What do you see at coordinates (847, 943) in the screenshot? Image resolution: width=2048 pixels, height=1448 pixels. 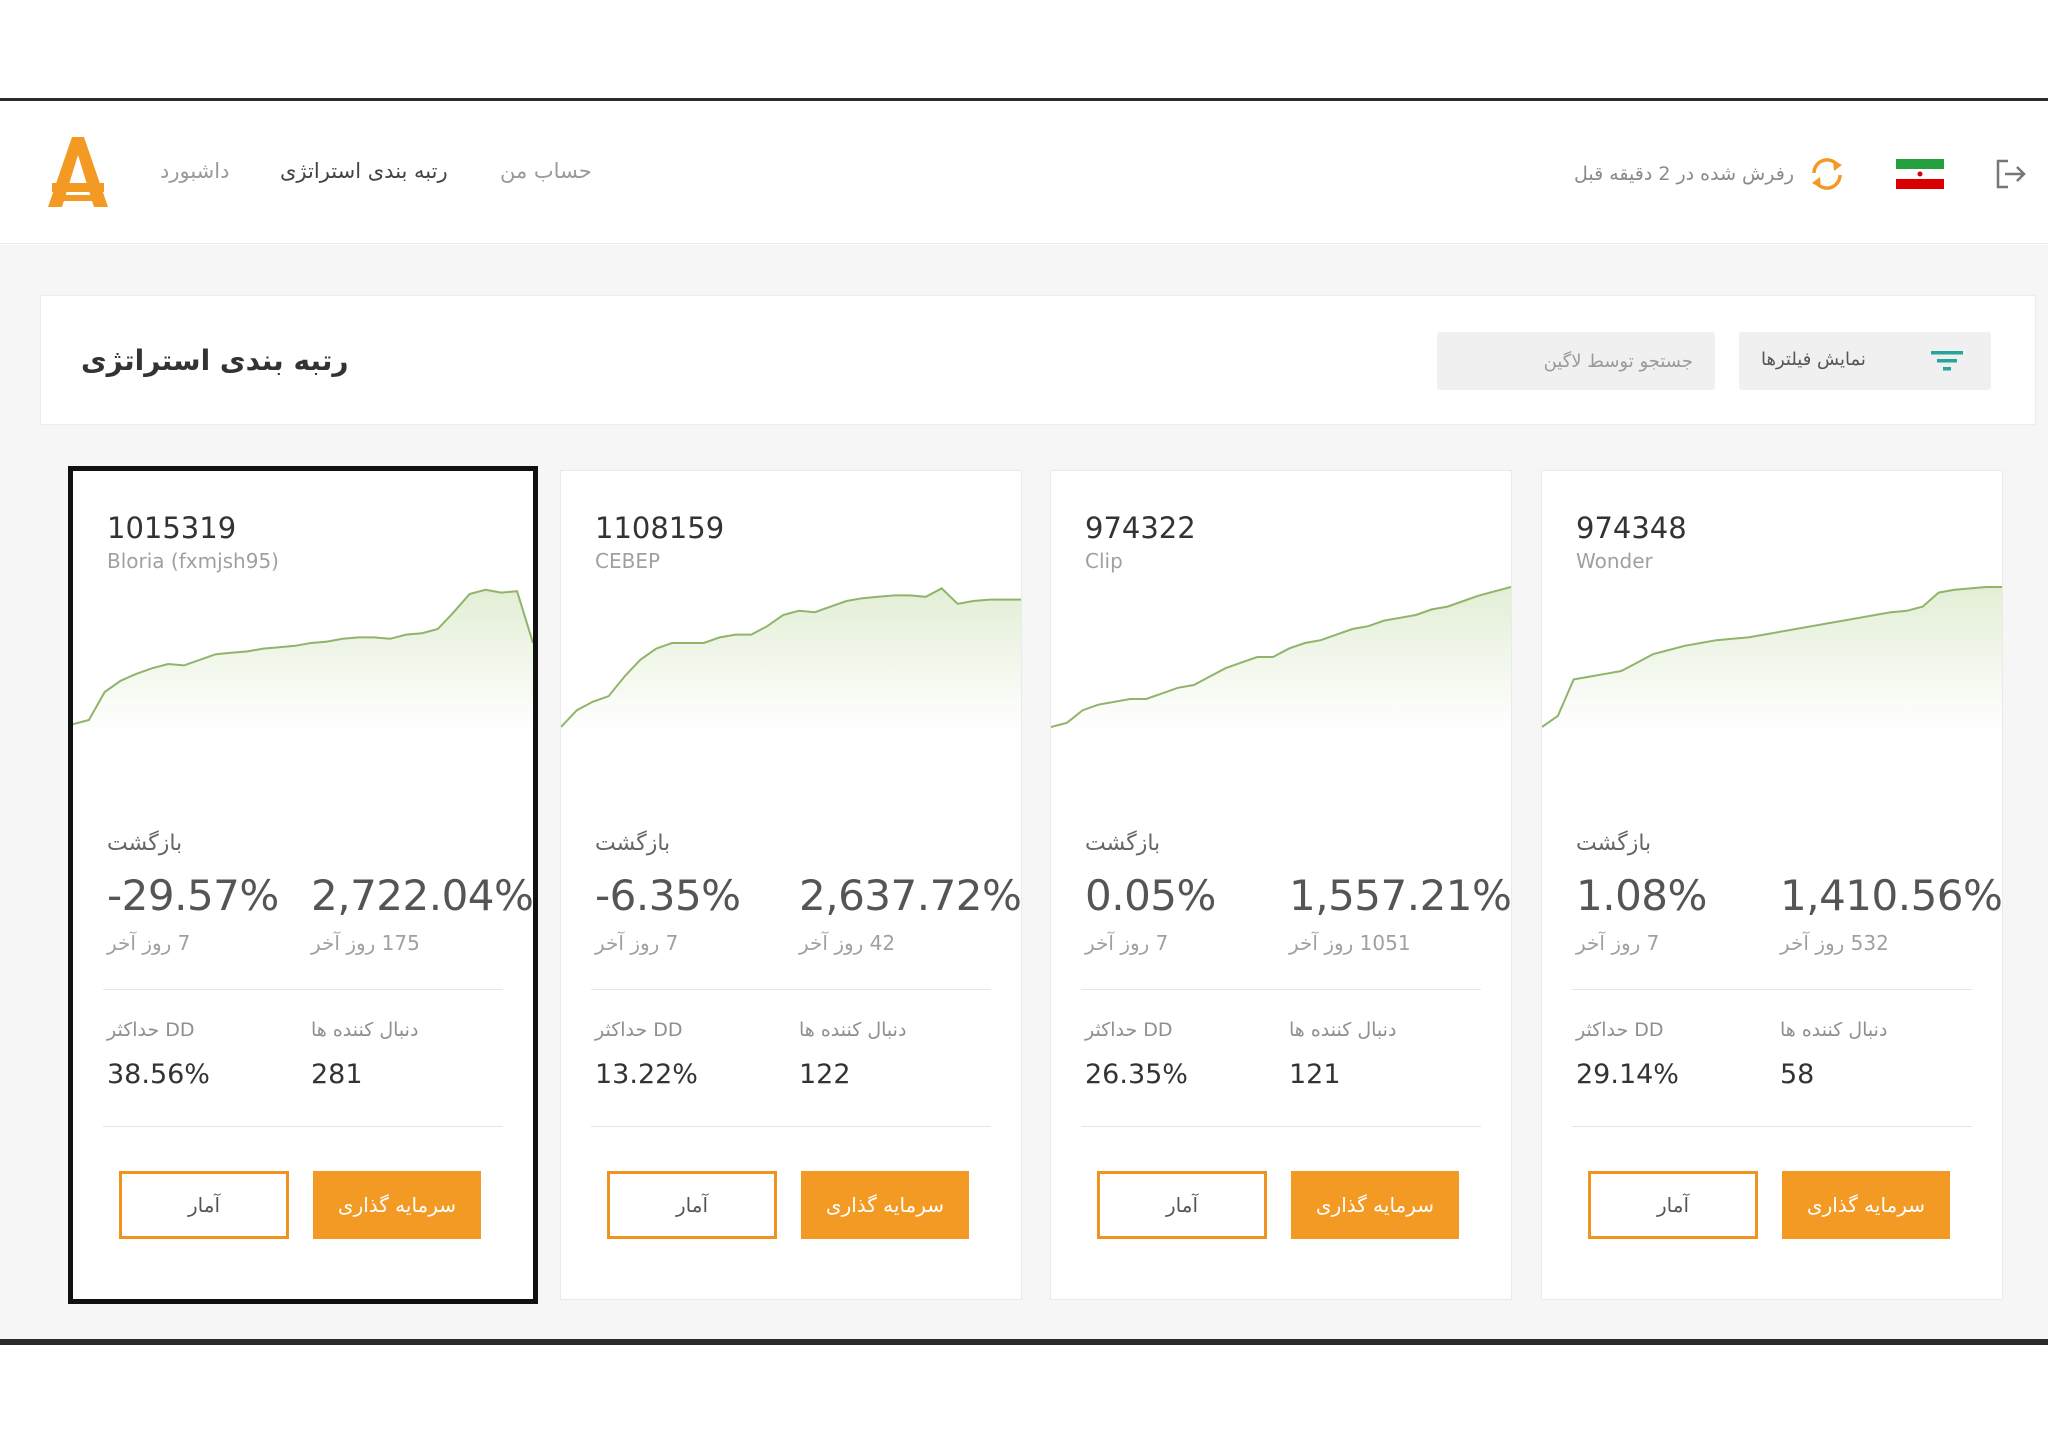 I see `return-long-period: 42 روز آخر` at bounding box center [847, 943].